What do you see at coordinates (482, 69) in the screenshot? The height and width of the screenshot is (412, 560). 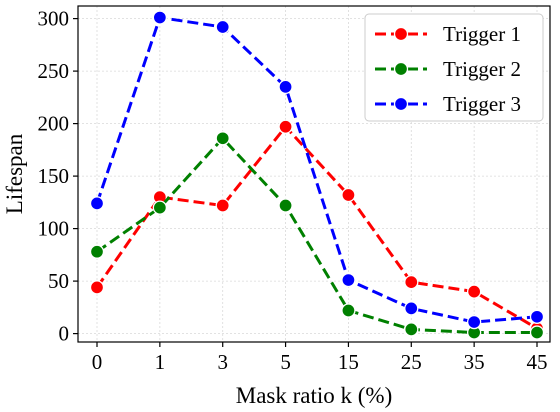 I see `legend-label-trigger-2: Trigger 2` at bounding box center [482, 69].